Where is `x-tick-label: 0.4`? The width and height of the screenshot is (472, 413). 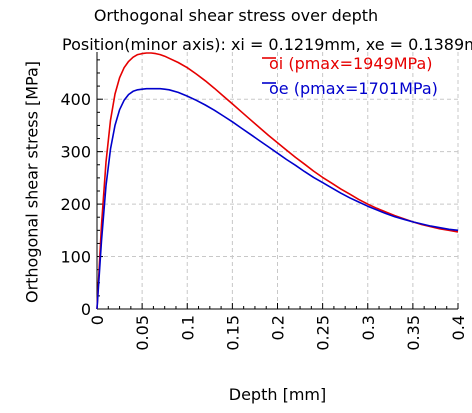 x-tick-label: 0.4 is located at coordinates (458, 327).